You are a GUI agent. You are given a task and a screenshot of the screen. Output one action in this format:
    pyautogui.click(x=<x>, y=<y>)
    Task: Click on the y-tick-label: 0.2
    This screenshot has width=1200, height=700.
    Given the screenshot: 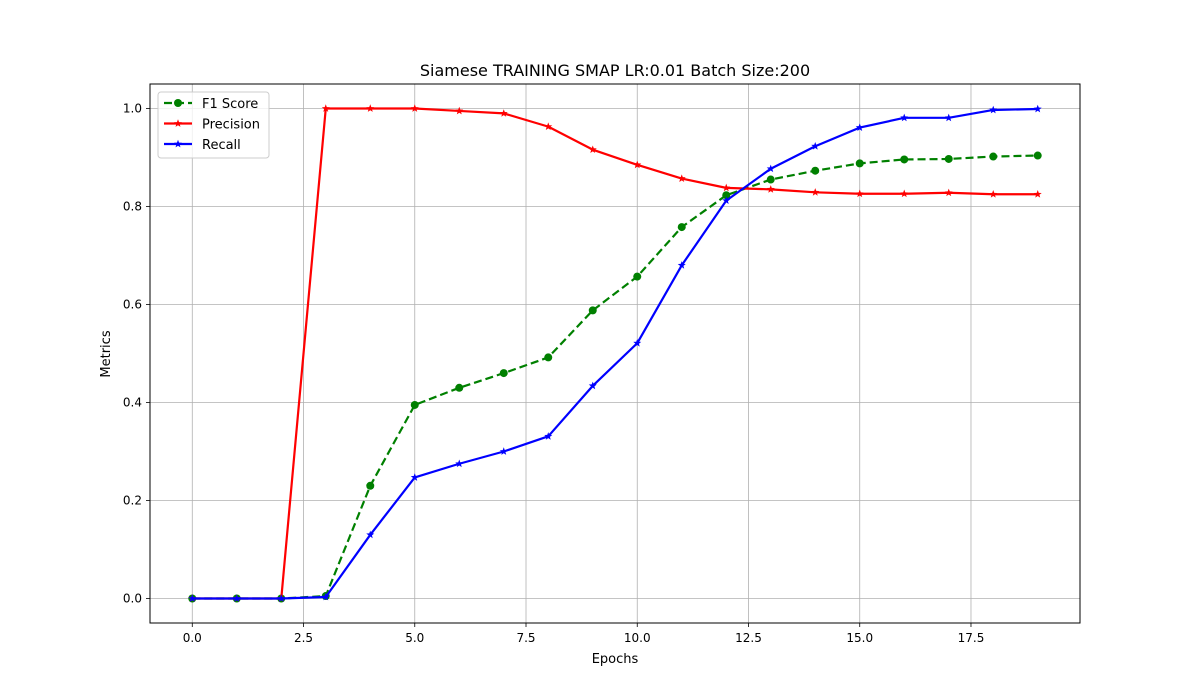 What is the action you would take?
    pyautogui.click(x=132, y=501)
    